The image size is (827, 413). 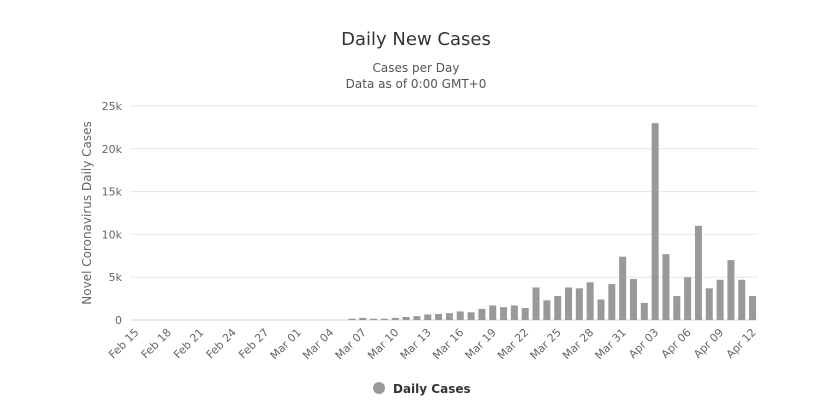 I want to click on legend: Daily Cases, so click(x=422, y=389).